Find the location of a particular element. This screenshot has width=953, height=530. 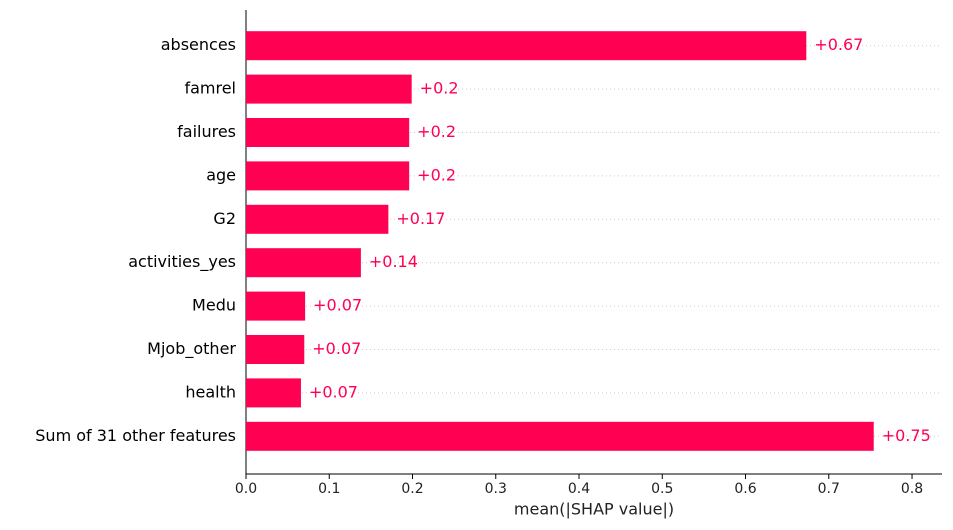

y-tick-label: Medu is located at coordinates (214, 305).